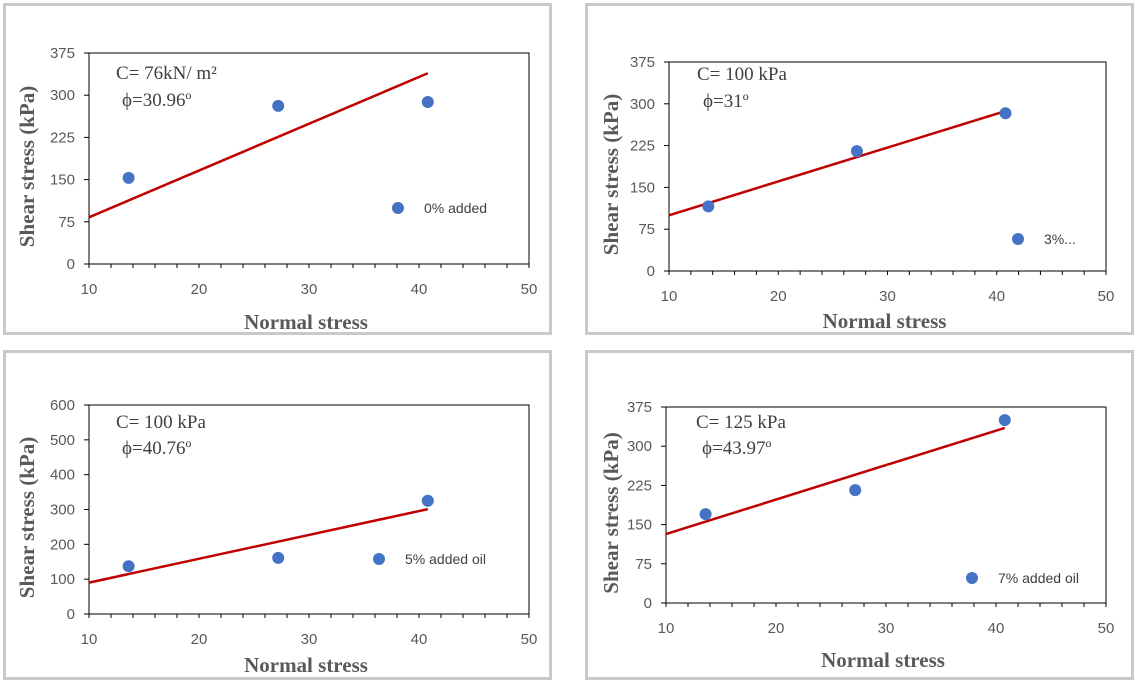 The height and width of the screenshot is (683, 1138). What do you see at coordinates (62, 475) in the screenshot?
I see `y-tick-label: 400` at bounding box center [62, 475].